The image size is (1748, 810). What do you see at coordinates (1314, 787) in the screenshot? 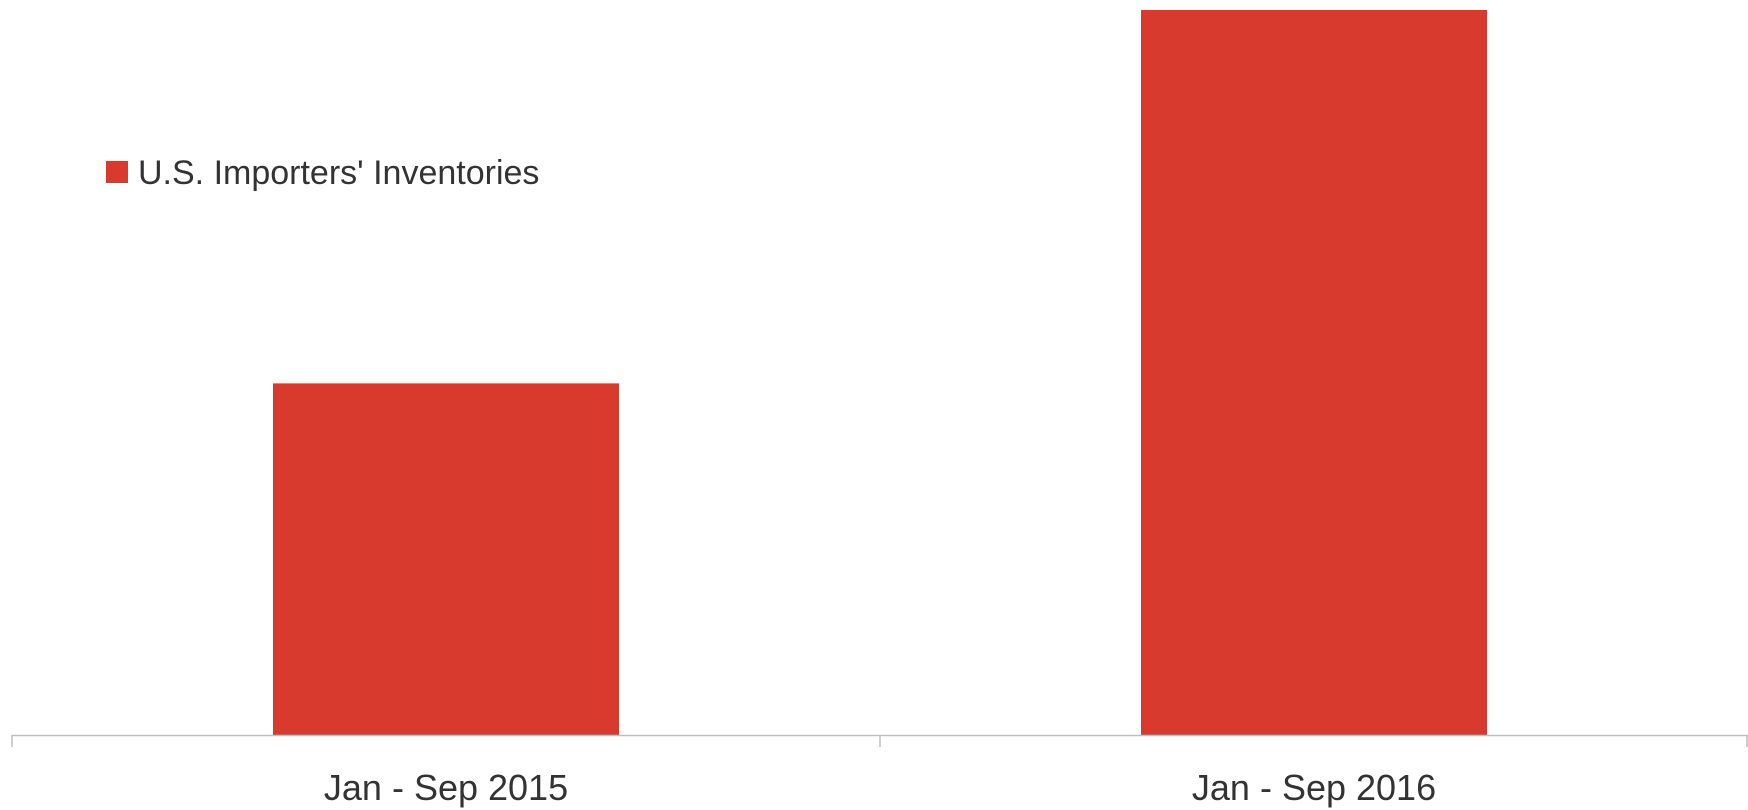
I see `x-tick-label: Jan - Sep 2016` at bounding box center [1314, 787].